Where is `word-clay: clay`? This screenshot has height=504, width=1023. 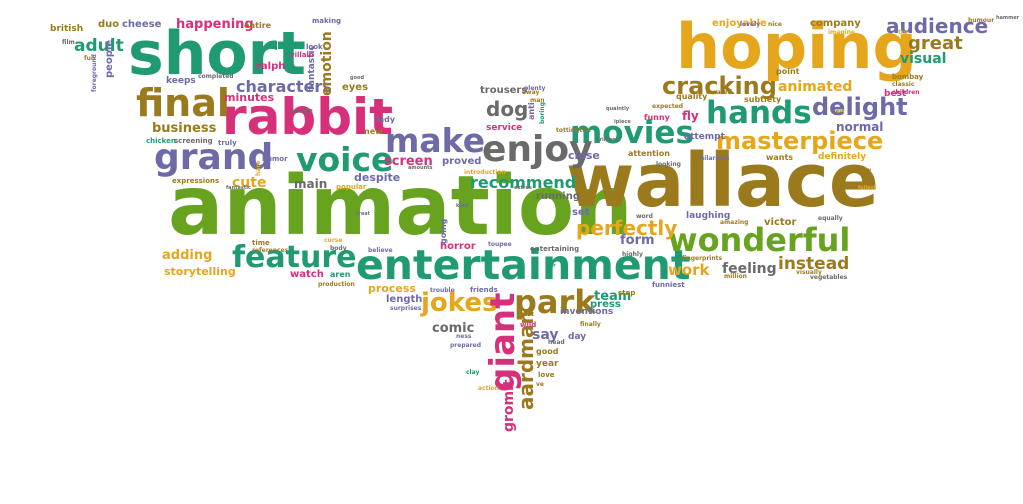
word-clay: clay is located at coordinates (473, 372).